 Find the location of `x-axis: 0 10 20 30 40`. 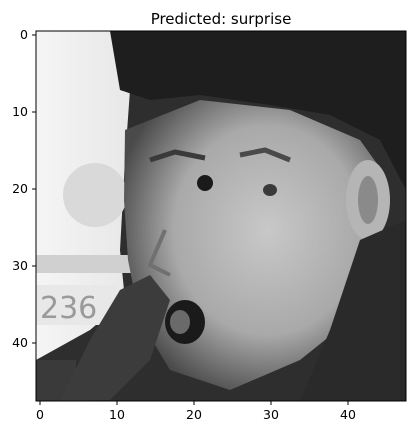

x-axis: 0 10 20 30 40 is located at coordinates (196, 411).